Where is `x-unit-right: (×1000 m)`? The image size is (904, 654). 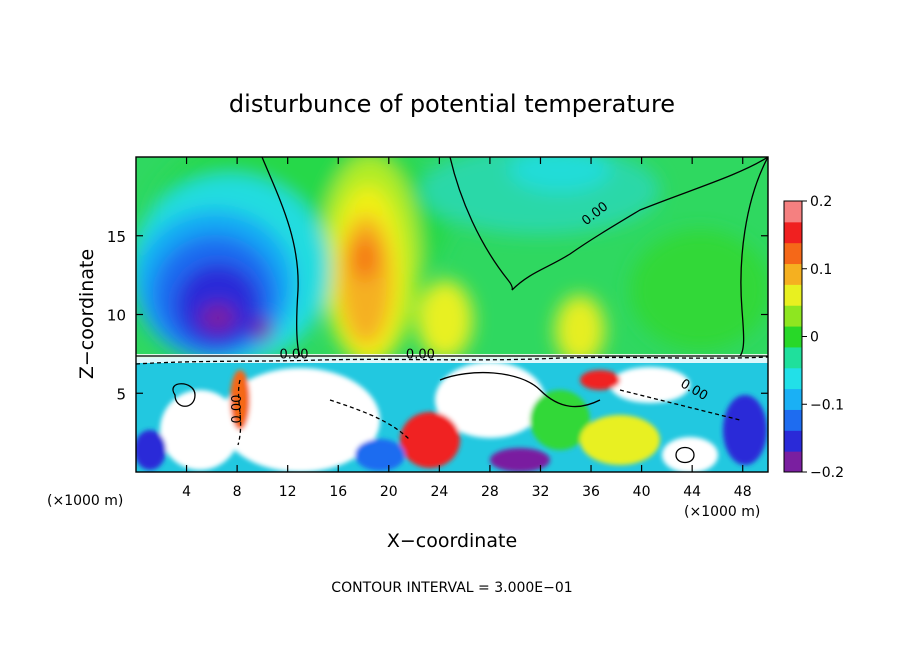
x-unit-right: (×1000 m) is located at coordinates (722, 512).